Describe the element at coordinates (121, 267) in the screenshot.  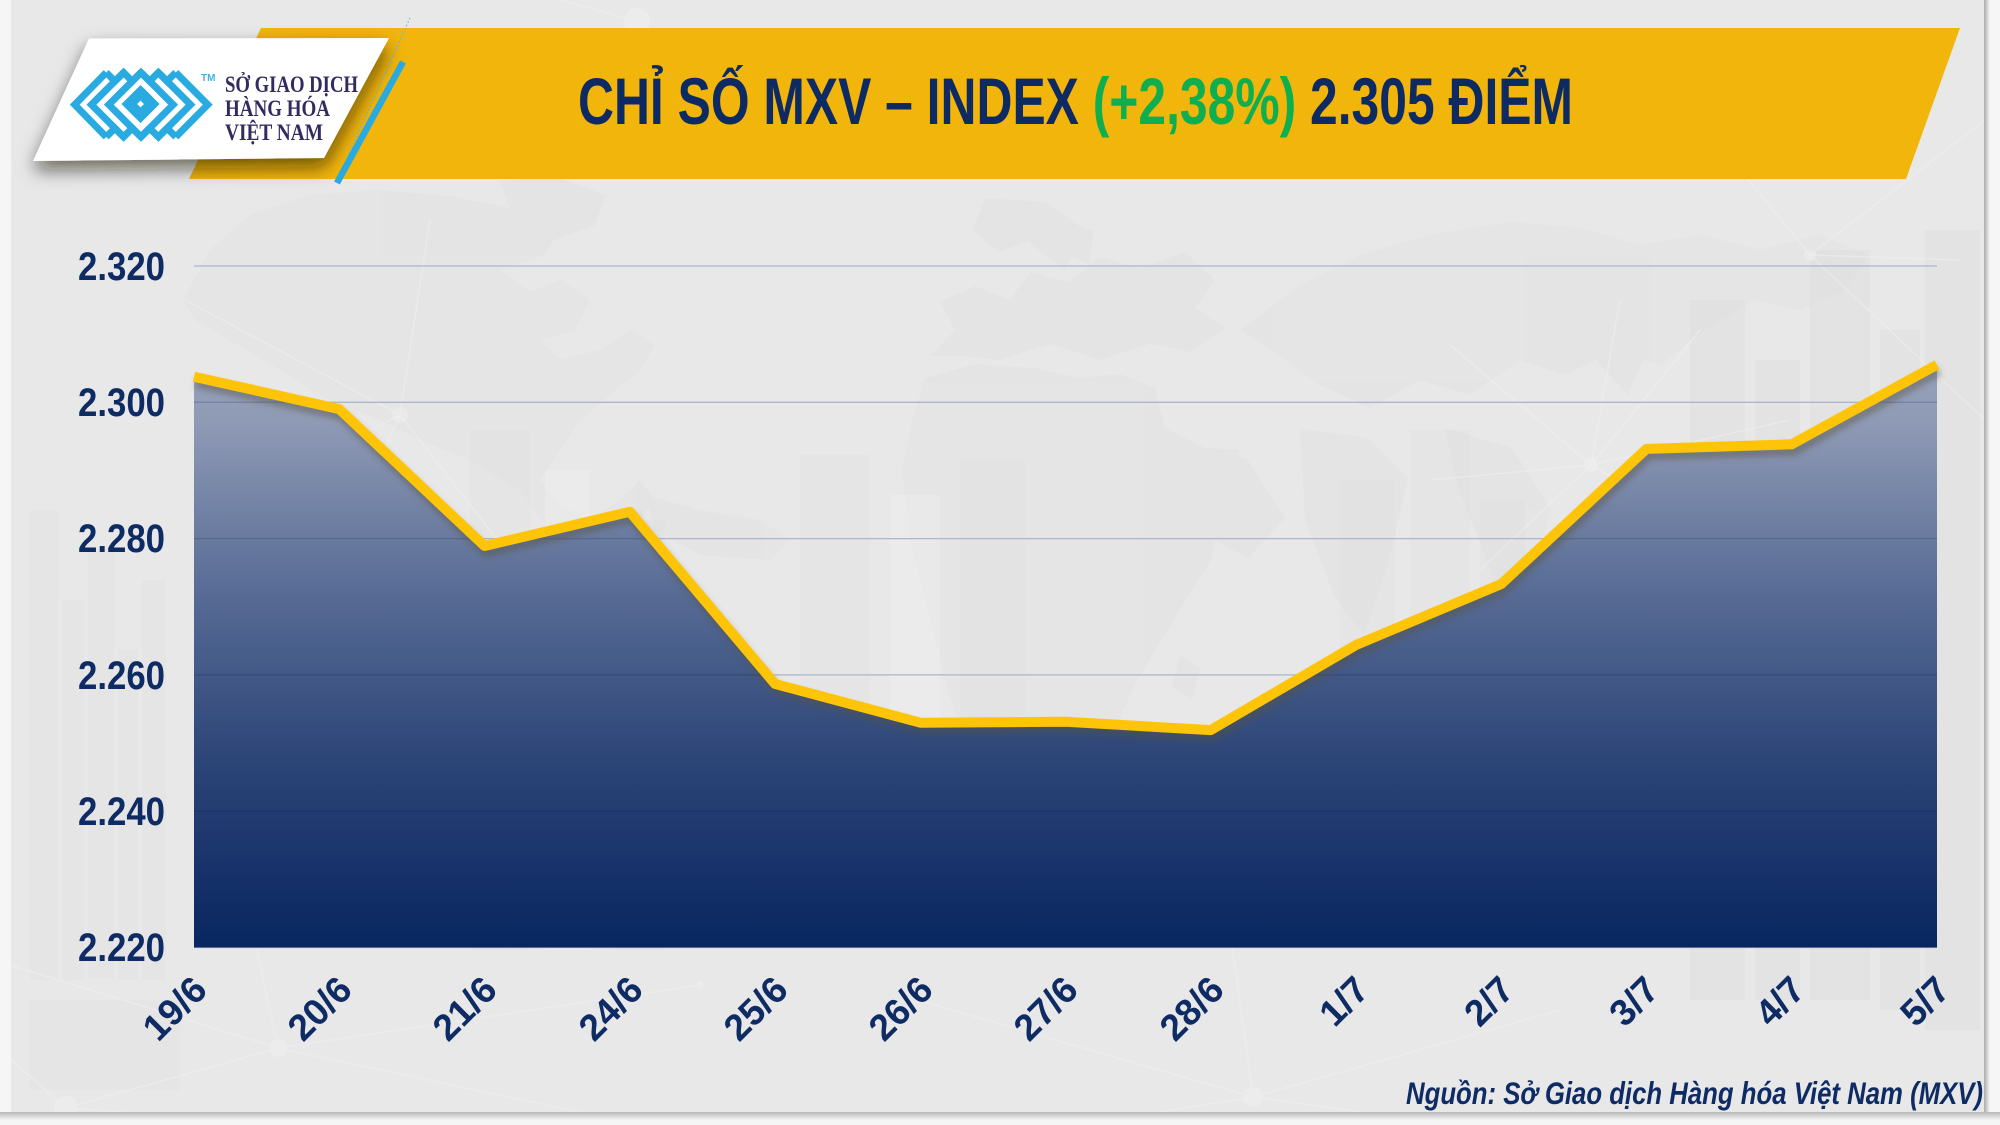
I see `svg-text: 2.320` at that location.